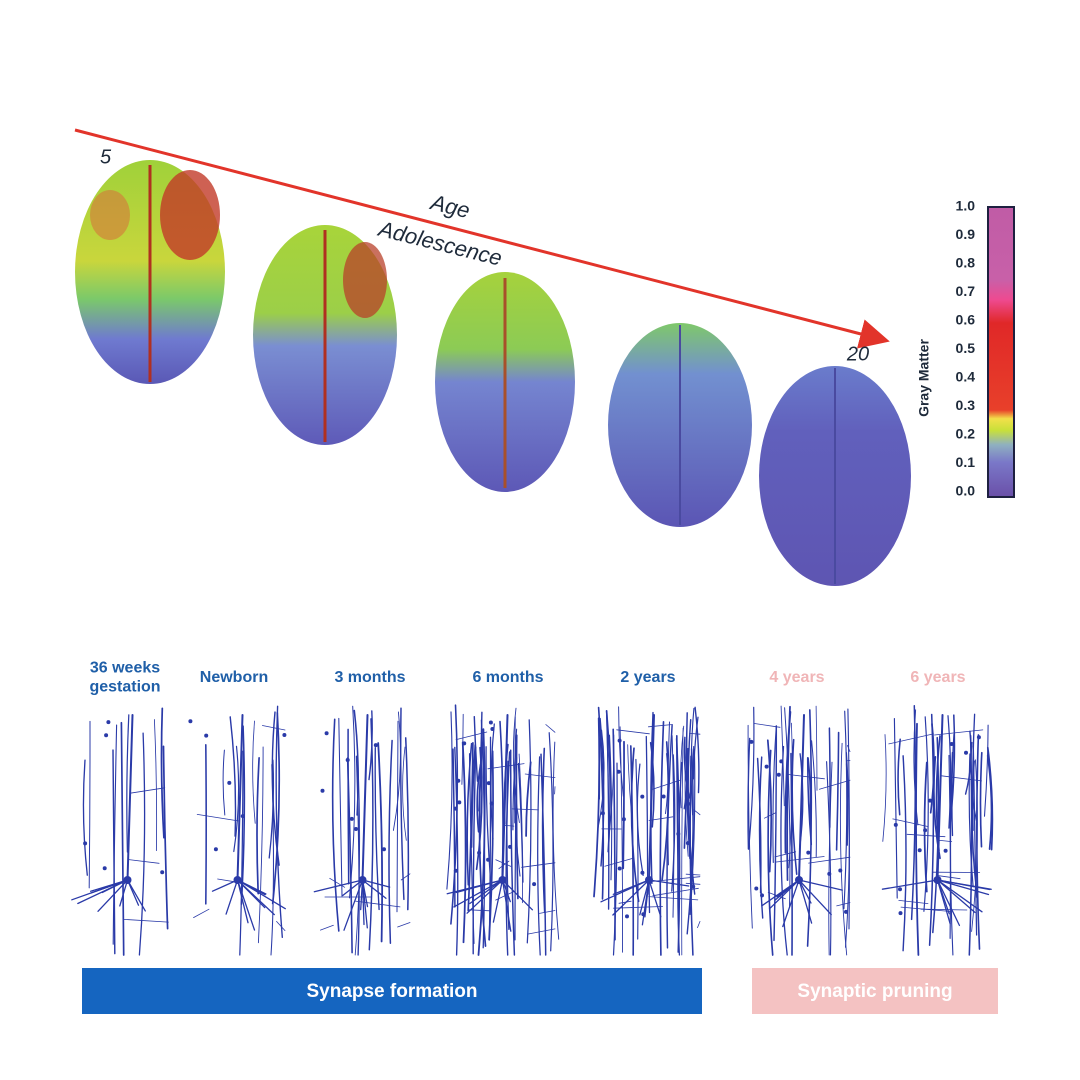 The image size is (1080, 1080). I want to click on colorbar-tick-label: 0.2, so click(966, 434).